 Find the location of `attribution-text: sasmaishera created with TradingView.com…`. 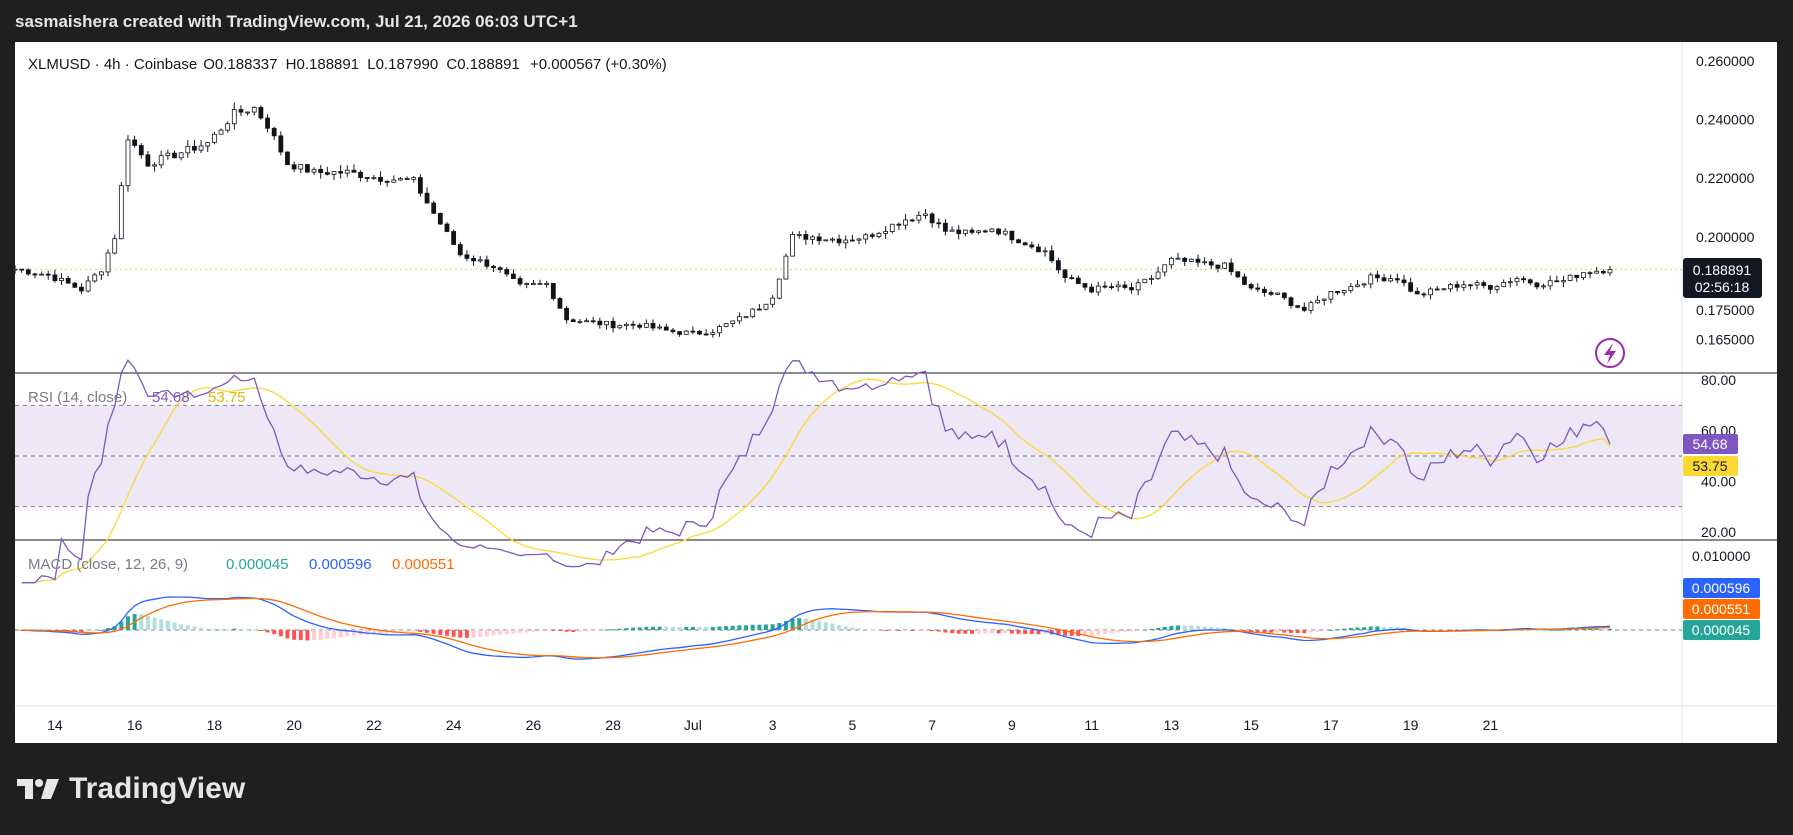

attribution-text: sasmaishera created with TradingView.com… is located at coordinates (296, 21).